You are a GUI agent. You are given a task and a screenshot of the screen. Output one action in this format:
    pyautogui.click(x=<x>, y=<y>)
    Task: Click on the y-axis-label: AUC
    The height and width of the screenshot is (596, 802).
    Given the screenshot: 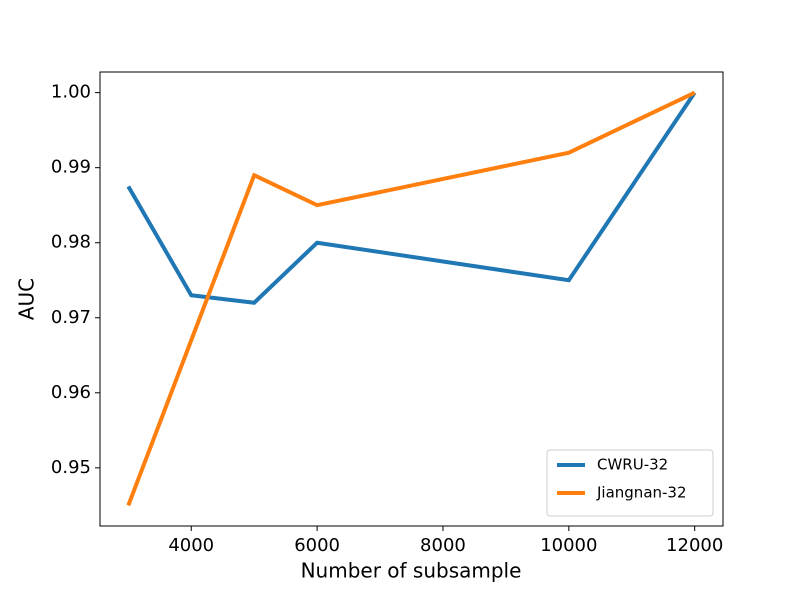 What is the action you would take?
    pyautogui.click(x=27, y=299)
    